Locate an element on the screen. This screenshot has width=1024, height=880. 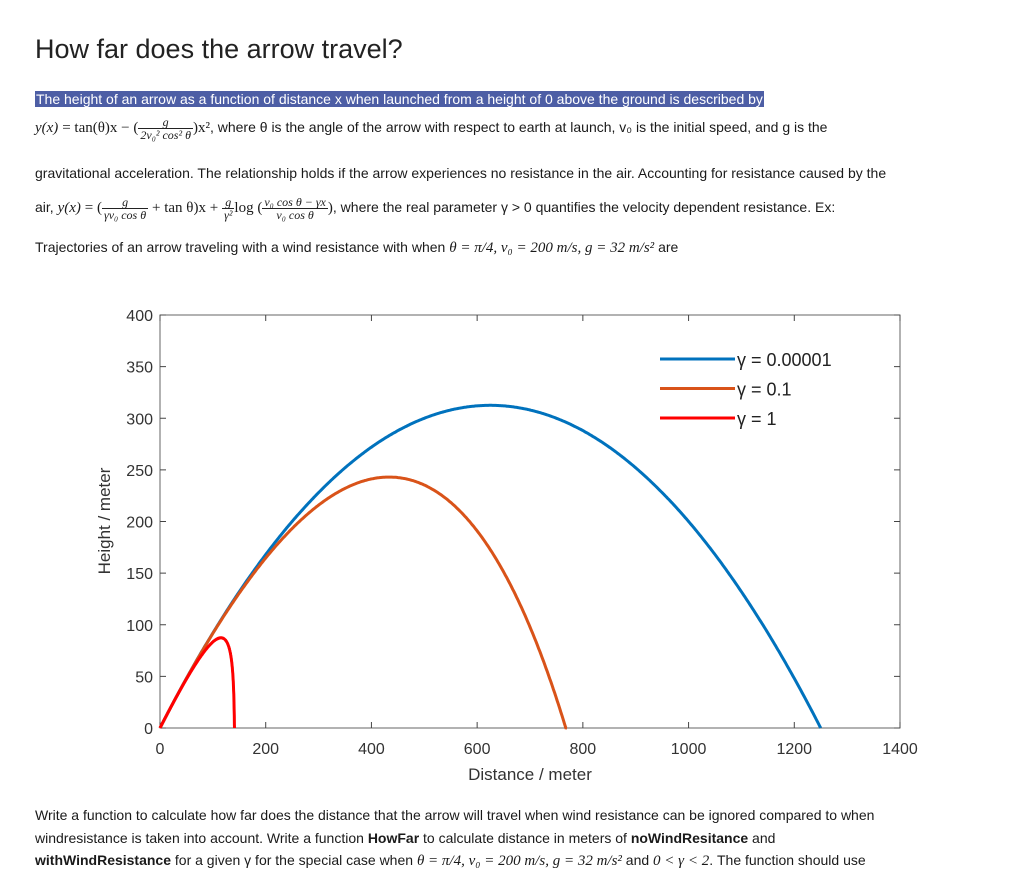
page-title: How far does the arrow travel? is located at coordinates (219, 49).